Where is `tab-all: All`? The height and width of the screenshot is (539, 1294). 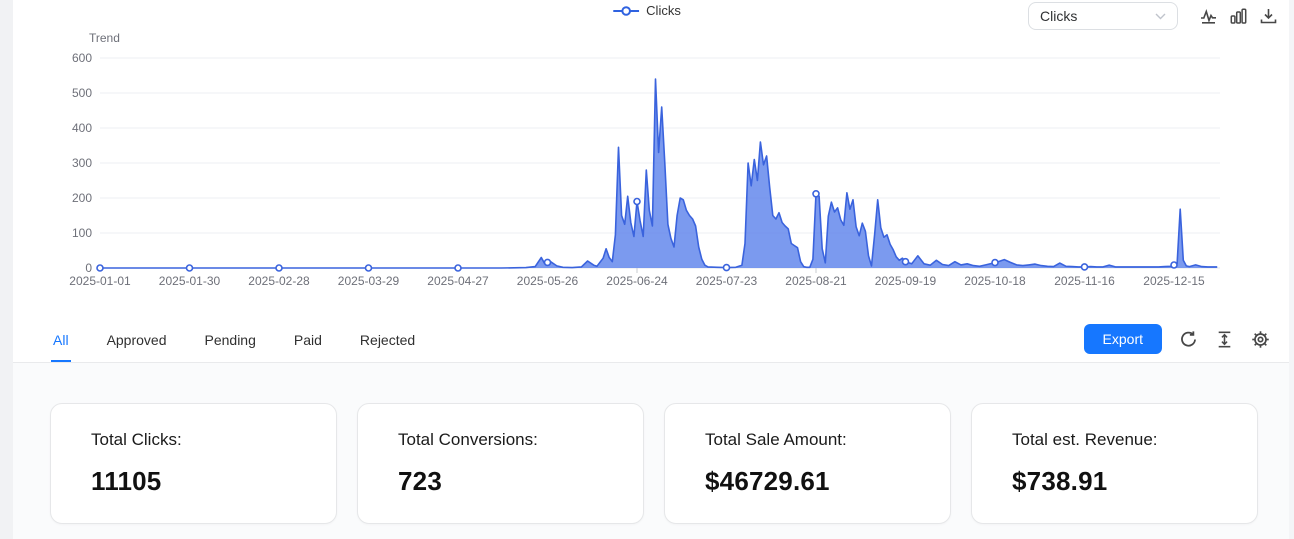
tab-all: All is located at coordinates (61, 345).